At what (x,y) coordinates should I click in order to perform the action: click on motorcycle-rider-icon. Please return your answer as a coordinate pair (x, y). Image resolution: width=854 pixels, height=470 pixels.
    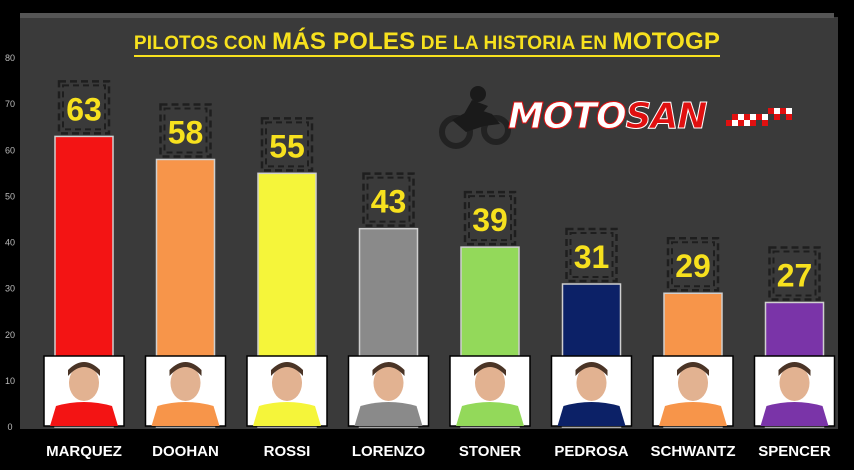
    Looking at the image, I should click on (475, 117).